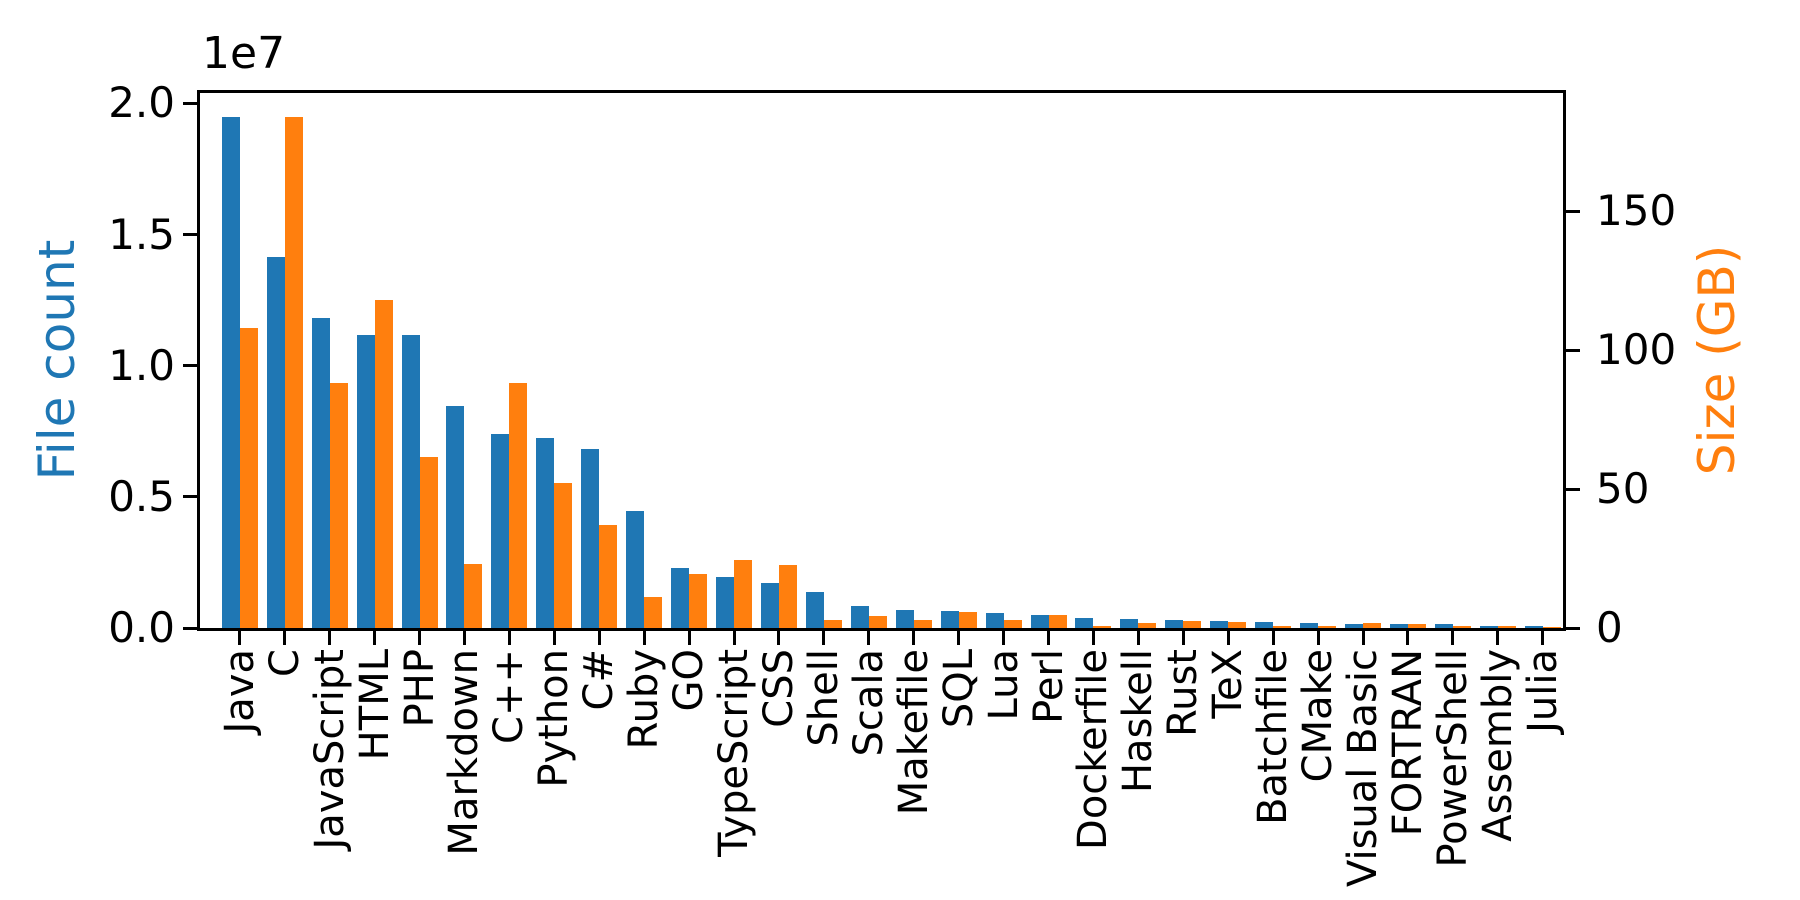 The image size is (1800, 900). What do you see at coordinates (734, 753) in the screenshot?
I see `x-tick-label: TypeScript` at bounding box center [734, 753].